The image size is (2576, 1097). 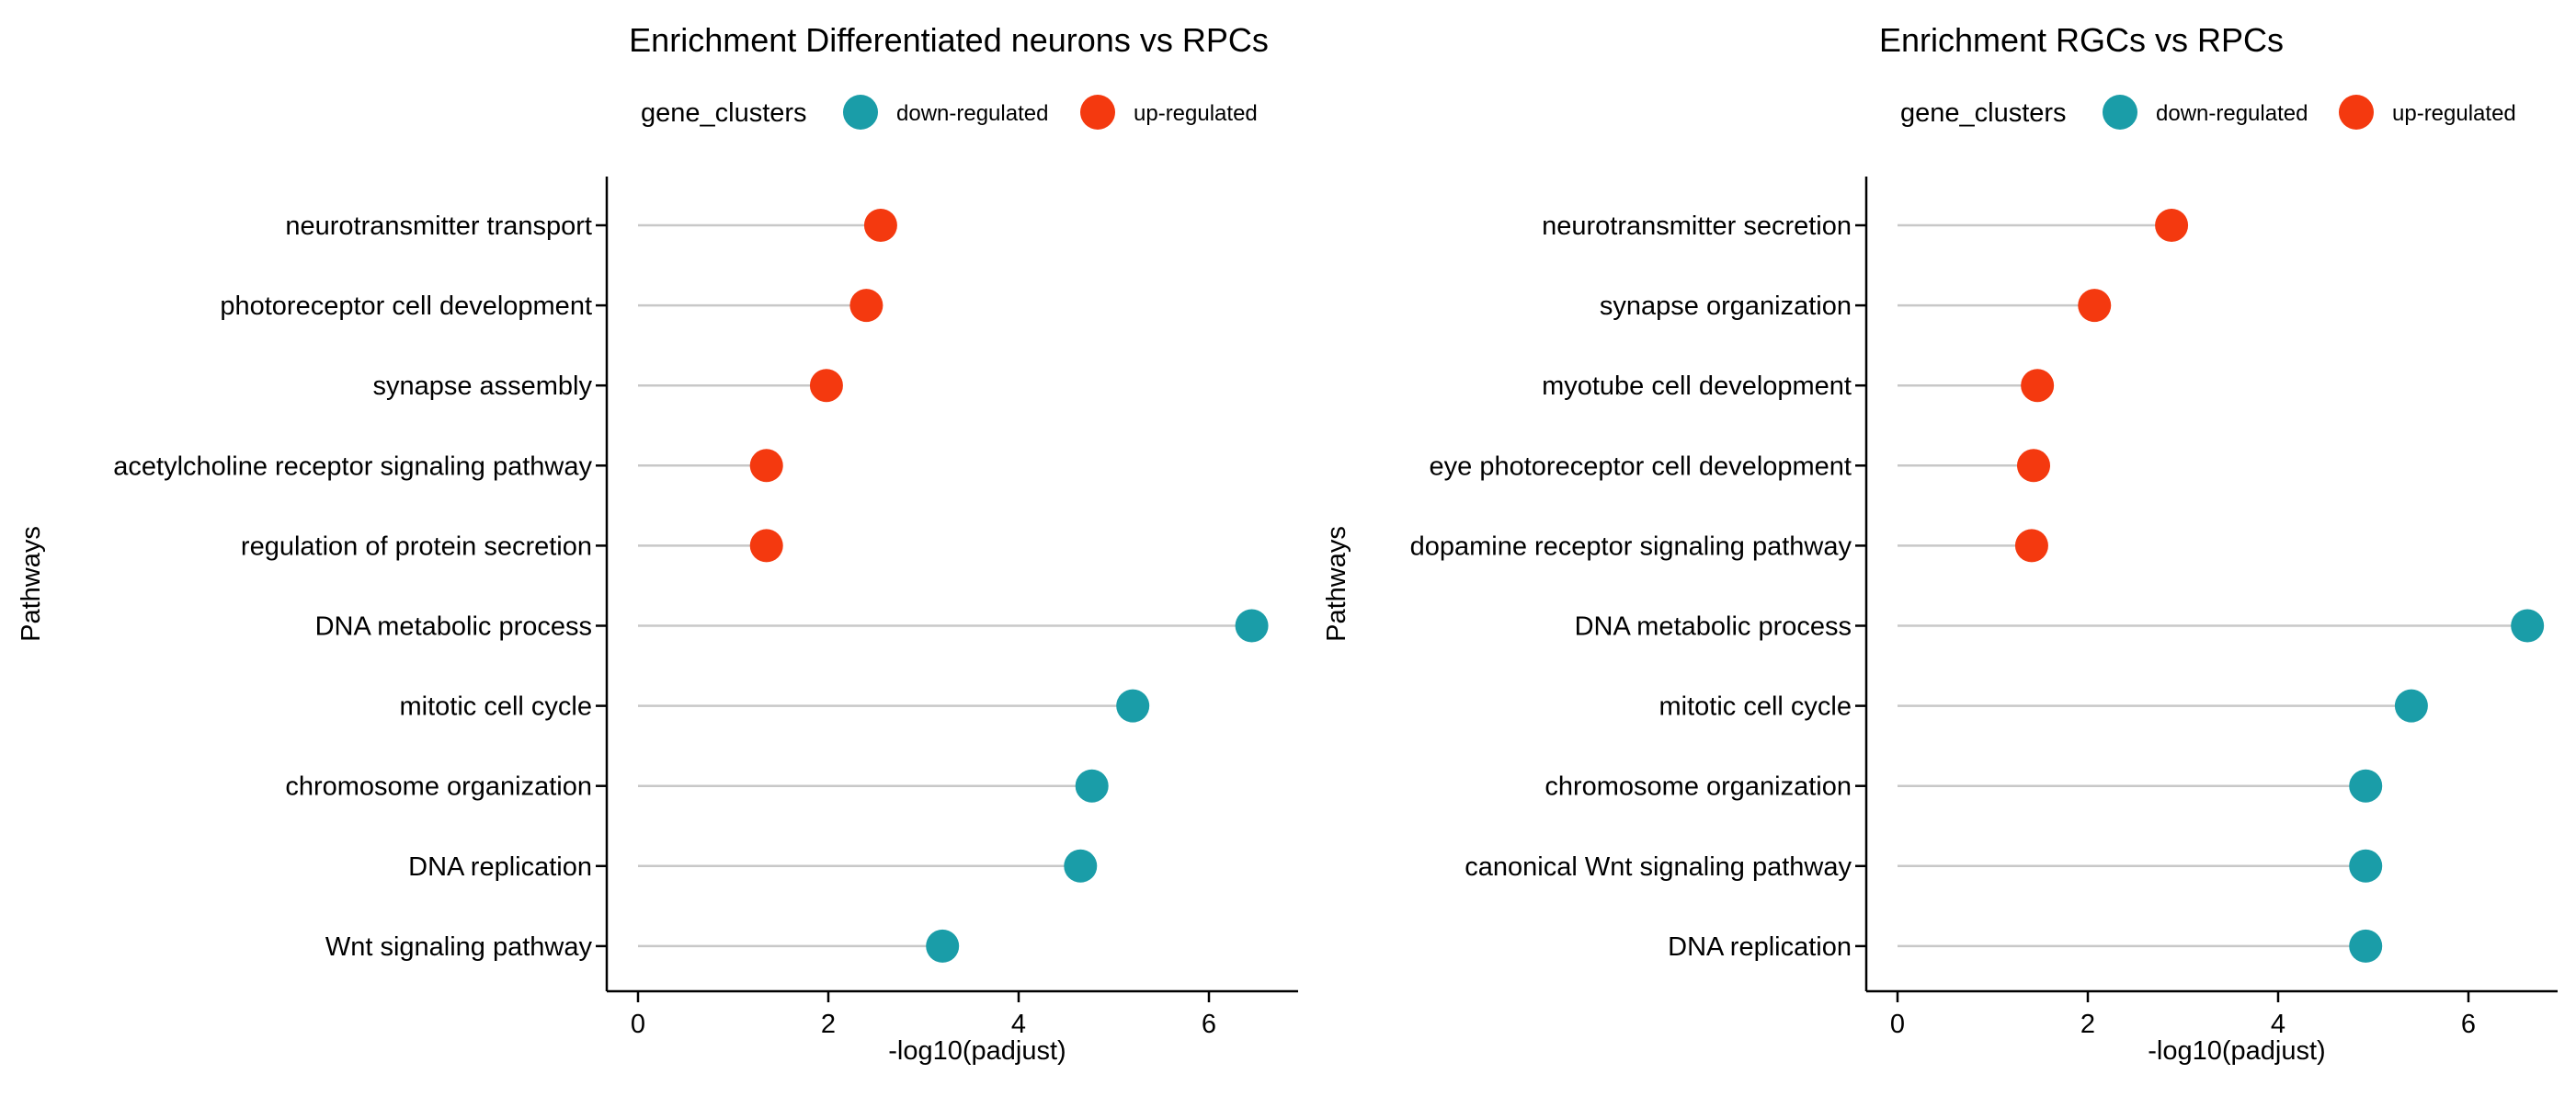 What do you see at coordinates (416, 546) in the screenshot?
I see `y-tick-label: regulation of protein secretion` at bounding box center [416, 546].